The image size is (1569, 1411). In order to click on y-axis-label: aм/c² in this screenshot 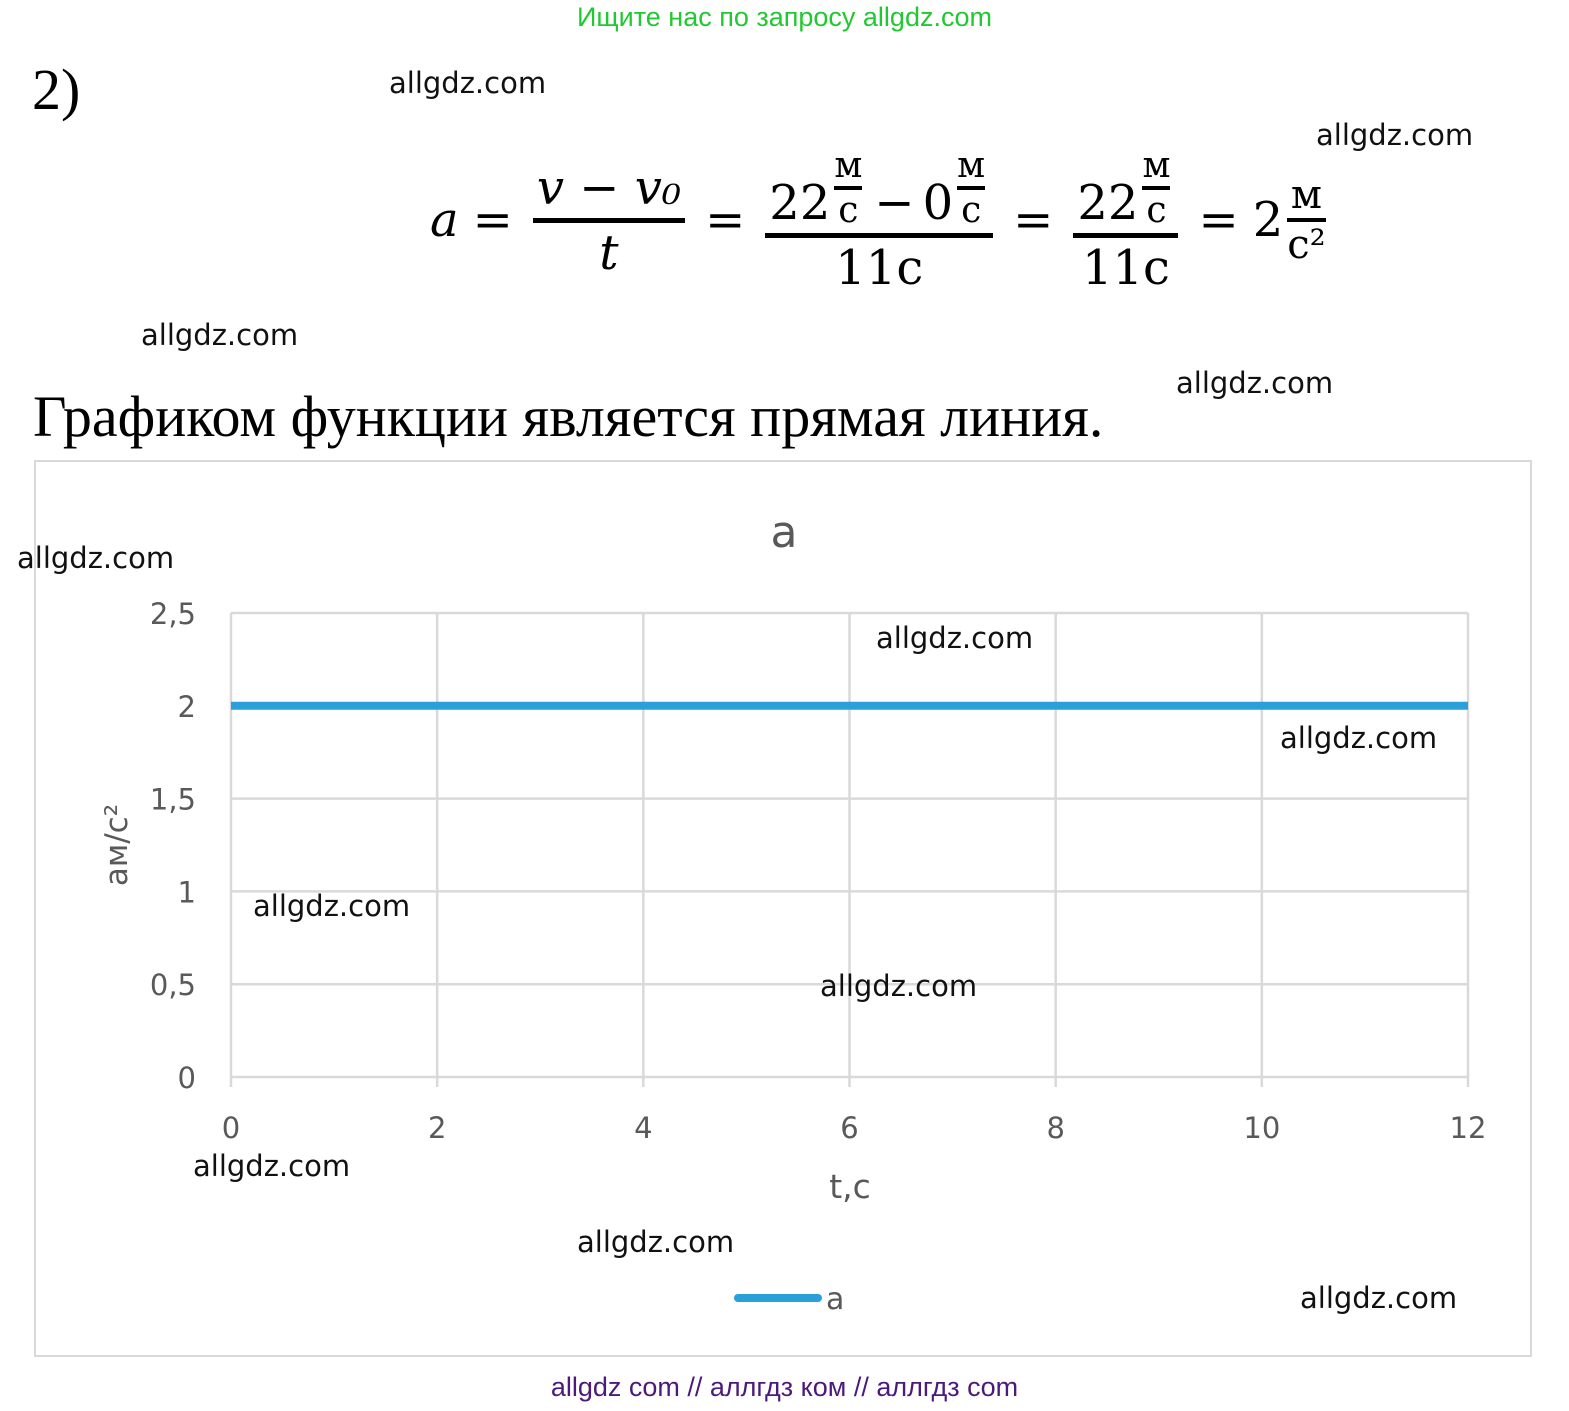, I will do `click(117, 845)`.